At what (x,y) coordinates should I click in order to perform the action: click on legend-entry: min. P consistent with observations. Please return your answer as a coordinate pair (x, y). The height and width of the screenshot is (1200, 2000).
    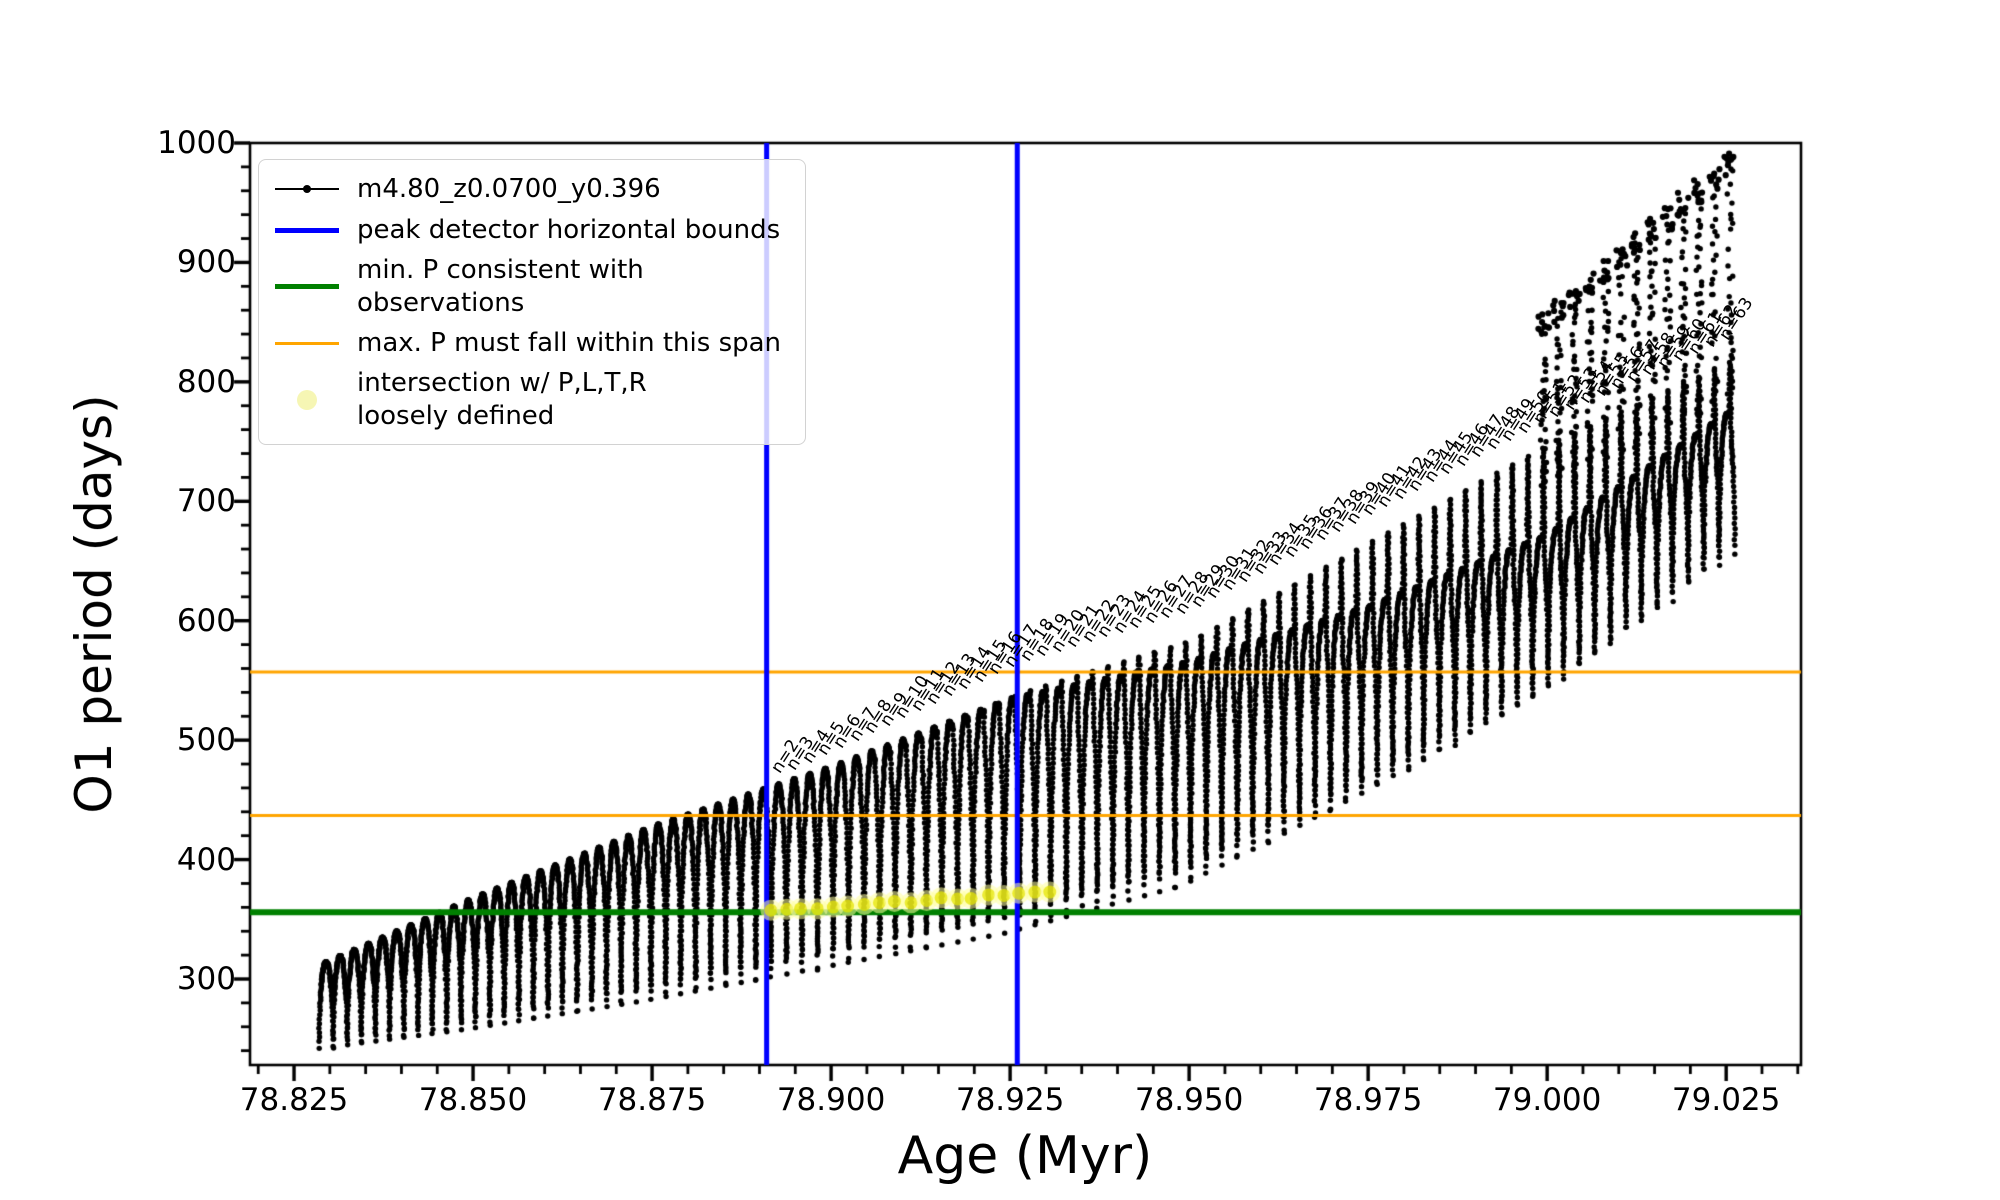
    Looking at the image, I should click on (532, 286).